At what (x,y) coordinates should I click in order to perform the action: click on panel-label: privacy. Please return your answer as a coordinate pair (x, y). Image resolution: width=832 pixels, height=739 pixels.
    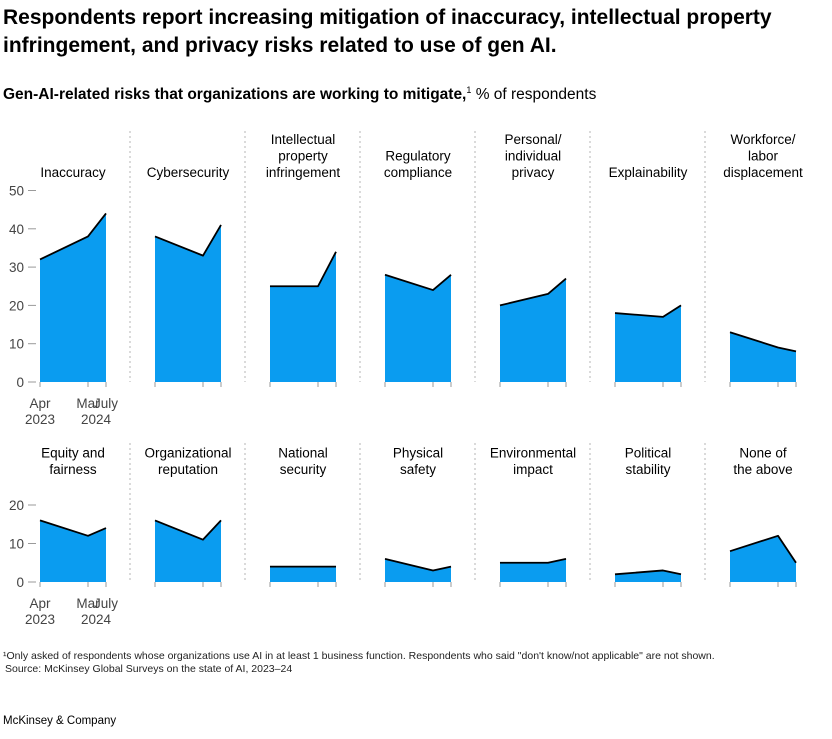
    Looking at the image, I should click on (533, 172).